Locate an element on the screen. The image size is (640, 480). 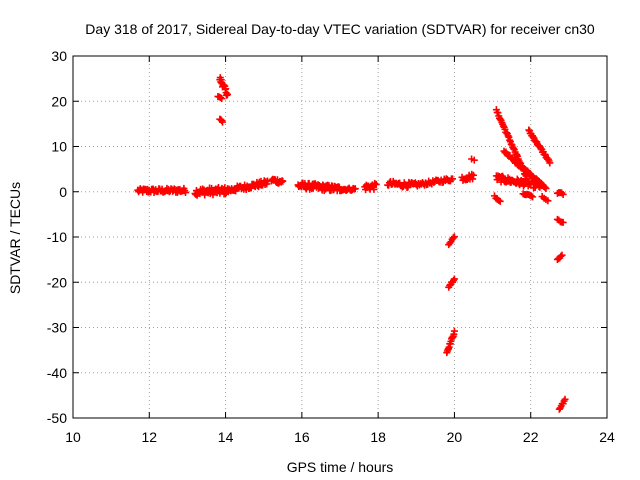
y-tick-label: 30 is located at coordinates (59, 56).